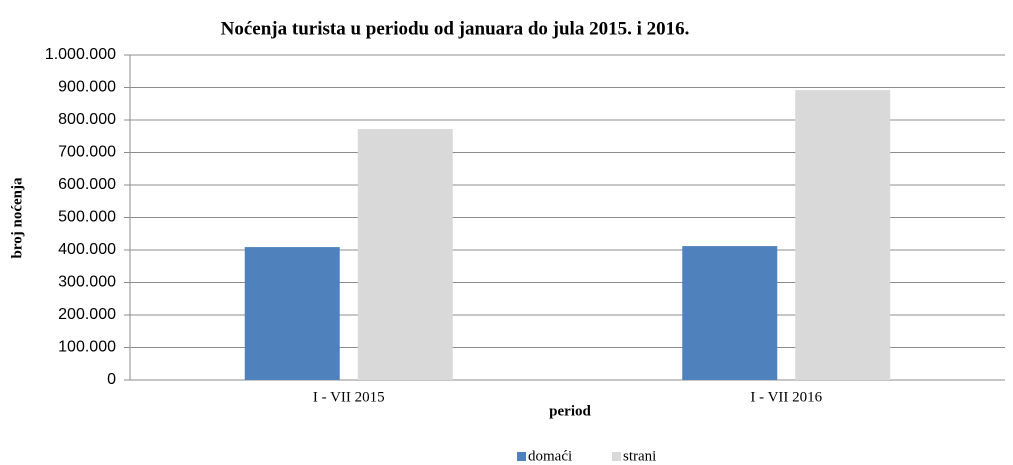 This screenshot has width=1013, height=465. Describe the element at coordinates (17, 217) in the screenshot. I see `y-axis-label: broj noćenja` at that location.